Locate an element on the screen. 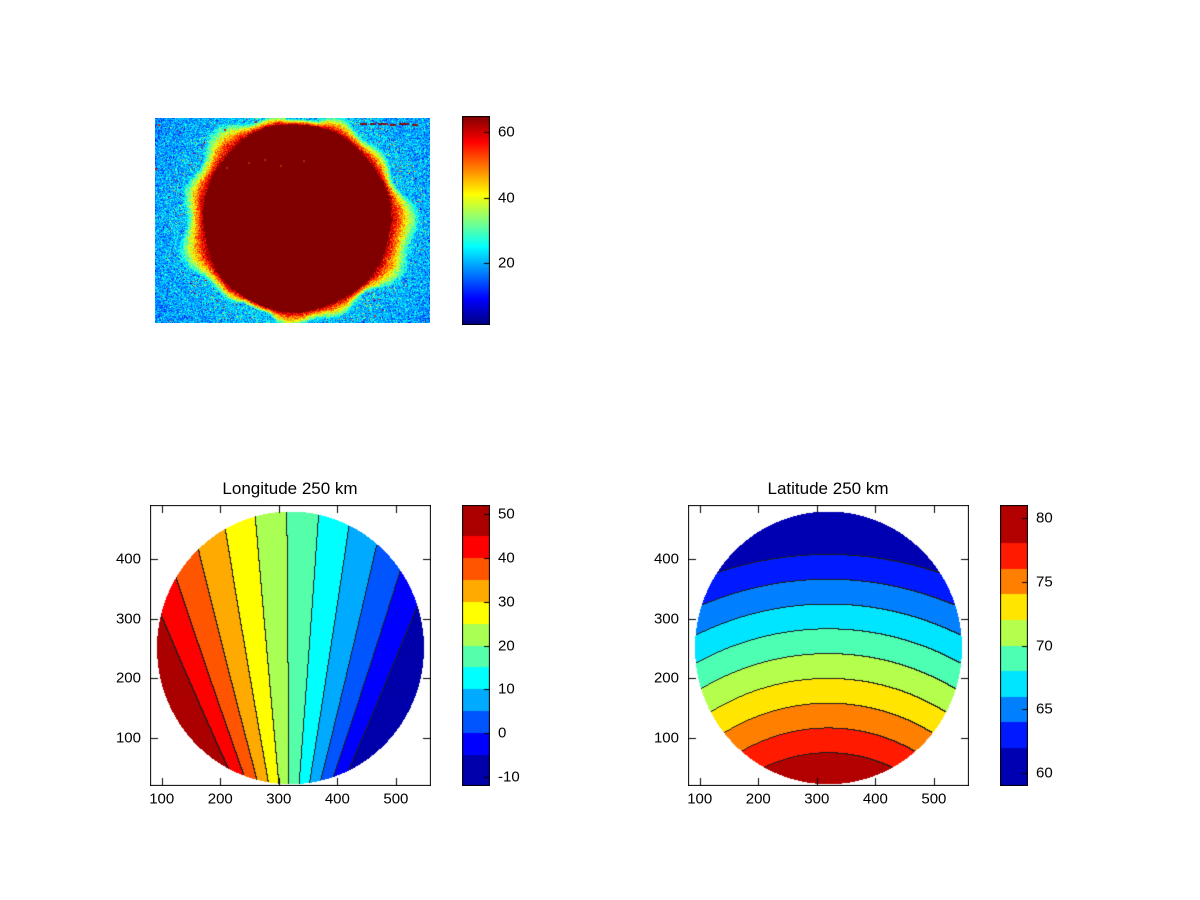  latitude_map-x-tick-label: 300 is located at coordinates (817, 799).